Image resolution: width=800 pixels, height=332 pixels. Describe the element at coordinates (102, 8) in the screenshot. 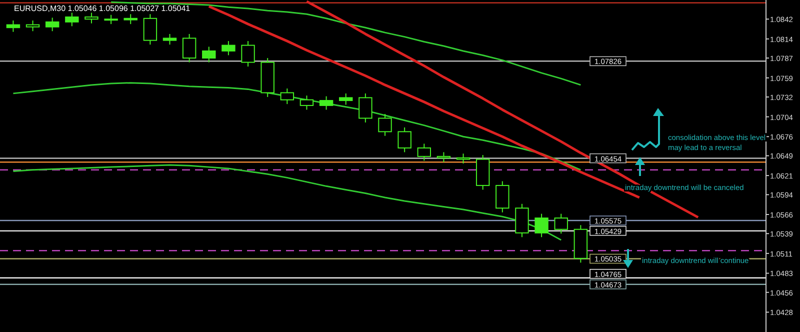

I see `text: EURUSD,M30 1.05046 1.05096 1.05027 1.05041` at that location.